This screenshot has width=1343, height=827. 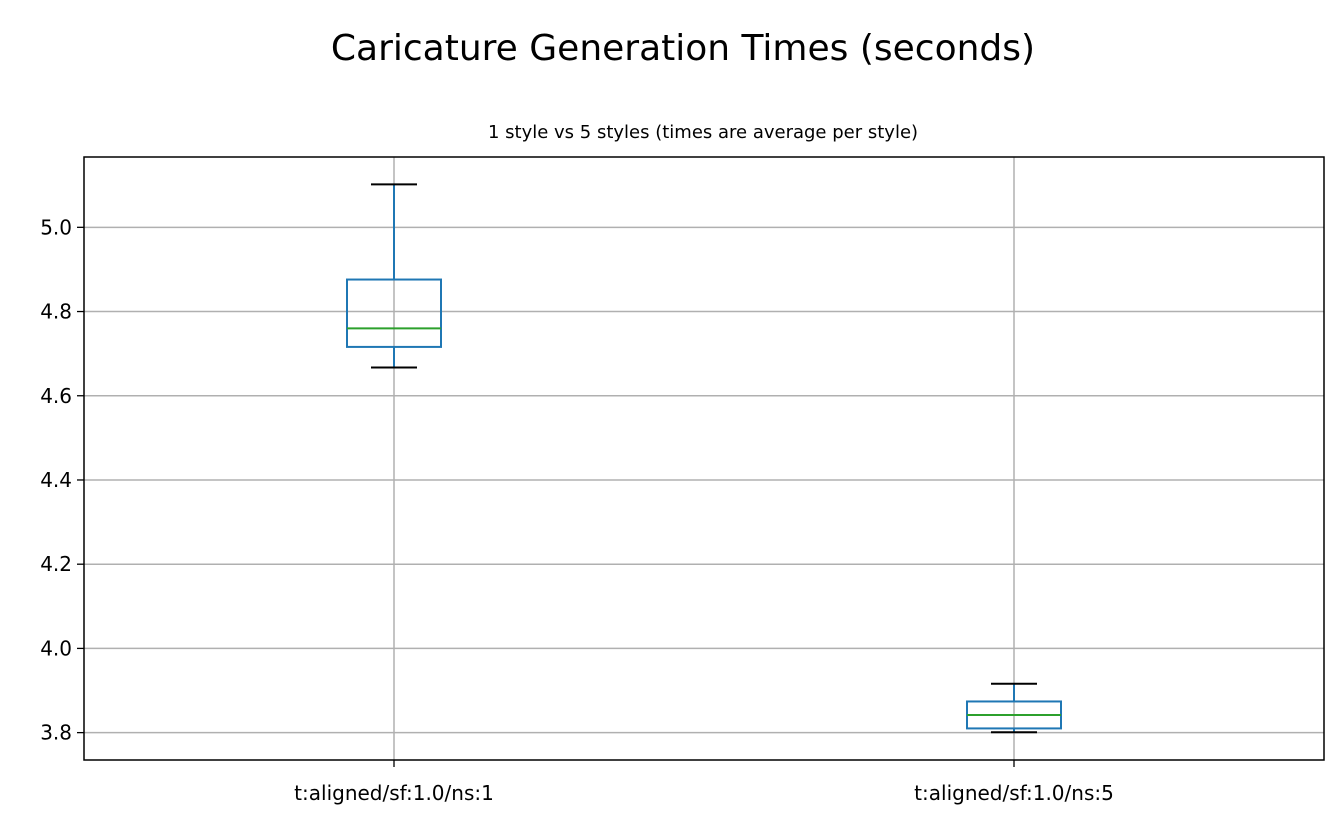 I want to click on x-tick-label: t:aligned/sf:1.0/ns:5, so click(x=1014, y=793).